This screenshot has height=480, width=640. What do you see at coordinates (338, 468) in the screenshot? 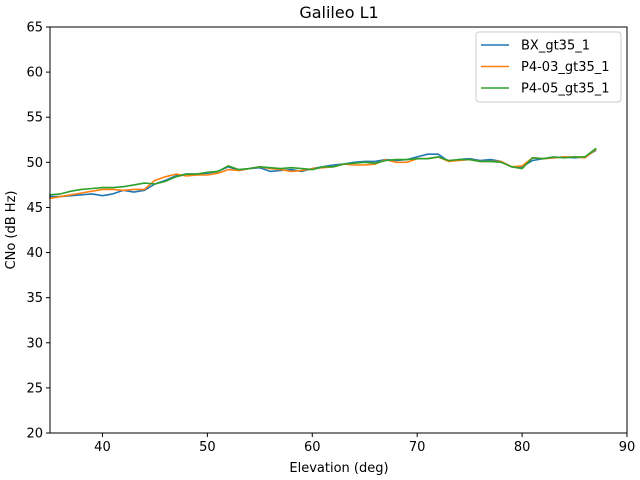
I see `x-axis-title: Elevation (deg)` at bounding box center [338, 468].